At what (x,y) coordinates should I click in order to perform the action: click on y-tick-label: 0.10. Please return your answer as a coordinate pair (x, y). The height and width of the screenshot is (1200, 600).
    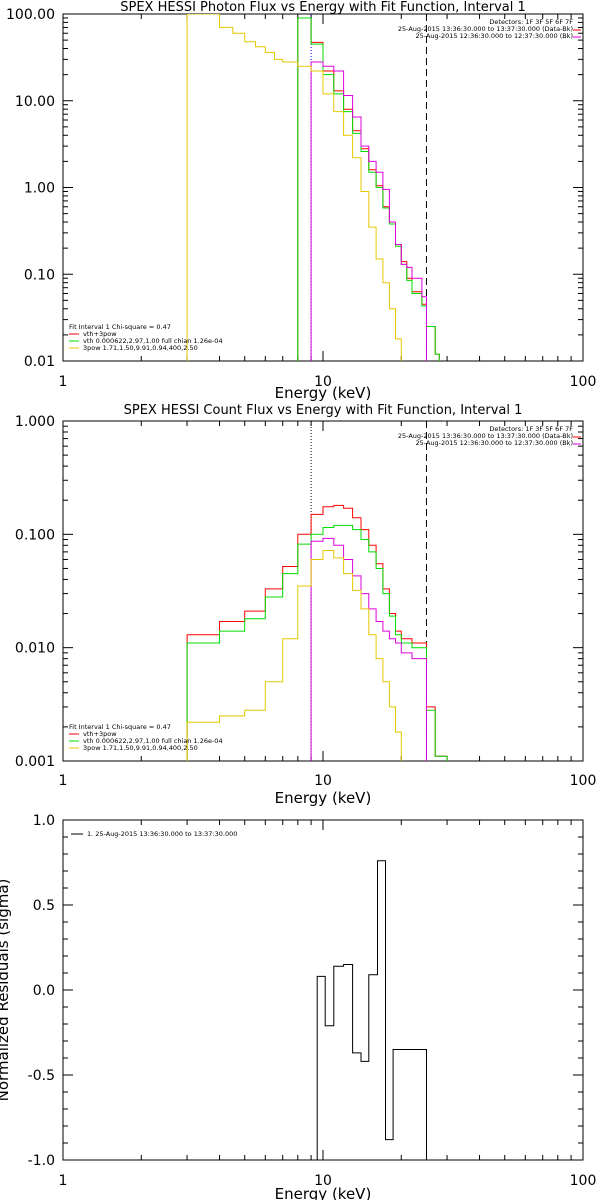
    Looking at the image, I should click on (39, 275).